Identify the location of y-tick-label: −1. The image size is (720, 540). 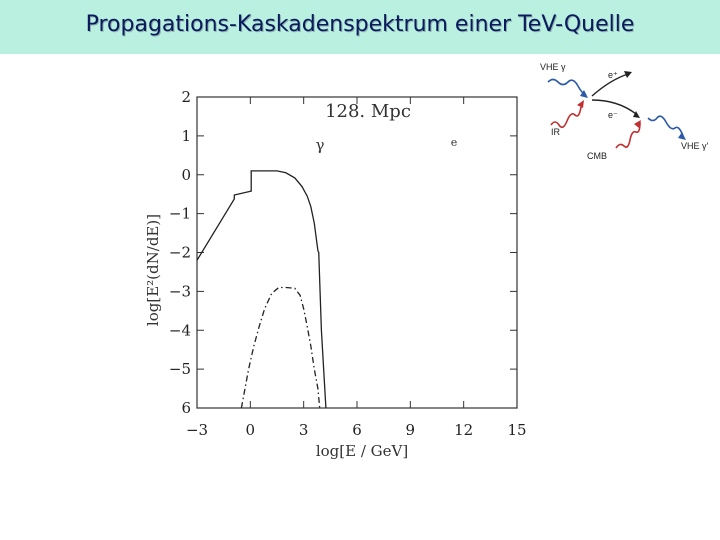
(180, 214).